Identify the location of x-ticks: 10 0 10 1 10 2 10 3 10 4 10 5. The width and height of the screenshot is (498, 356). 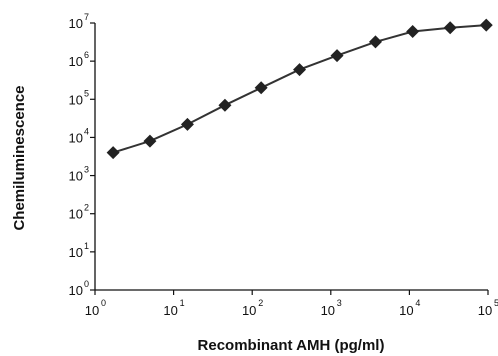
(291, 304).